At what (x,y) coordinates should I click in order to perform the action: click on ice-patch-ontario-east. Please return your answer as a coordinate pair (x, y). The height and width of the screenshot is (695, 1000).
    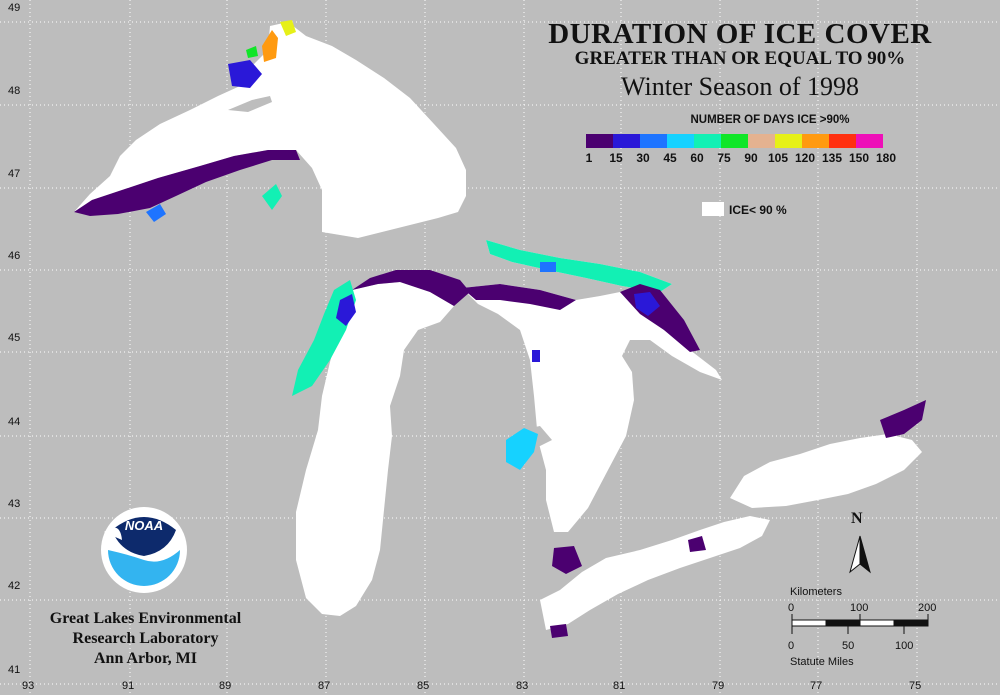
    Looking at the image, I should click on (903, 419).